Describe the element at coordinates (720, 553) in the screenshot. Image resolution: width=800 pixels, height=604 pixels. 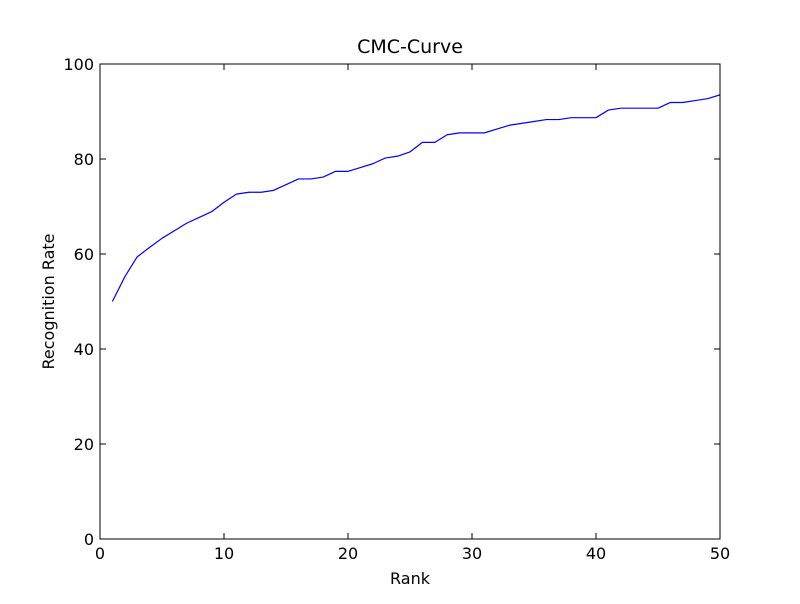
I see `x-tick-label-50: 50` at that location.